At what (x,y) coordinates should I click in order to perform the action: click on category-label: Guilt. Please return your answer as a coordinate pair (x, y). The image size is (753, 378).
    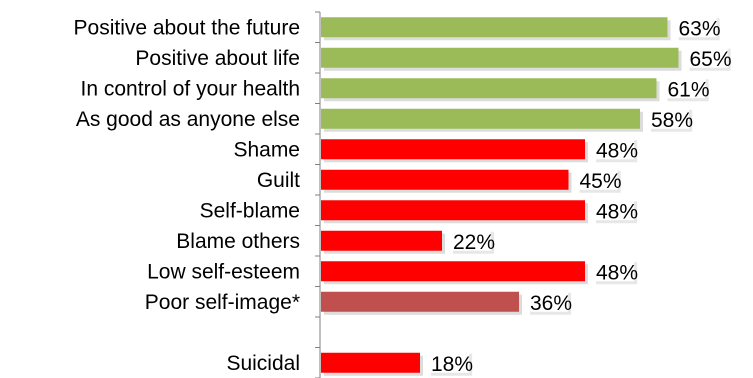
    Looking at the image, I should click on (278, 180).